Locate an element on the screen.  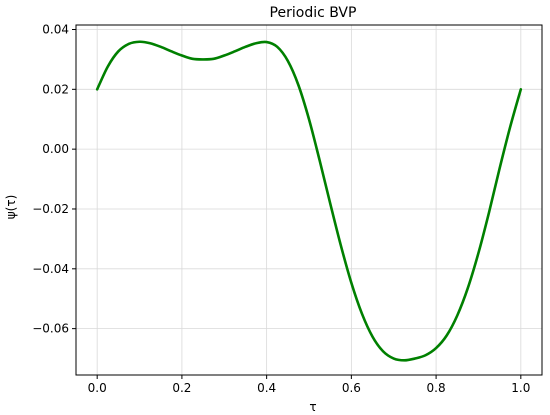
x-tick-label: 0.4 is located at coordinates (266, 388).